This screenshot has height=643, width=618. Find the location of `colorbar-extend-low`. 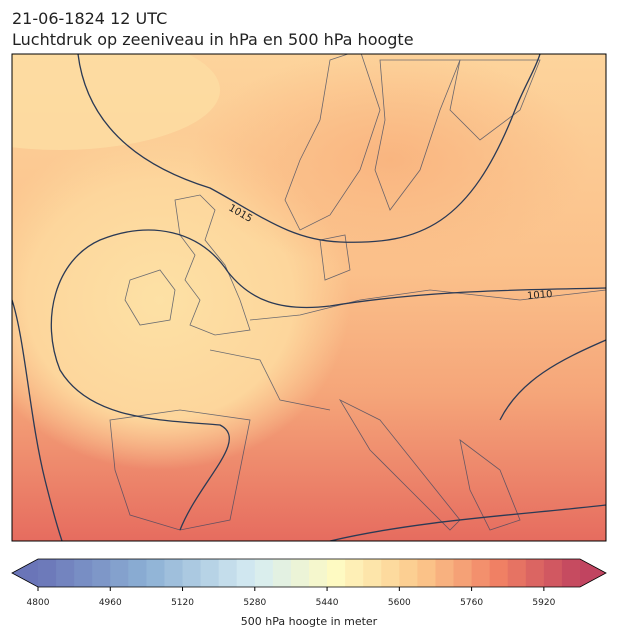

colorbar-extend-low is located at coordinates (25, 573).